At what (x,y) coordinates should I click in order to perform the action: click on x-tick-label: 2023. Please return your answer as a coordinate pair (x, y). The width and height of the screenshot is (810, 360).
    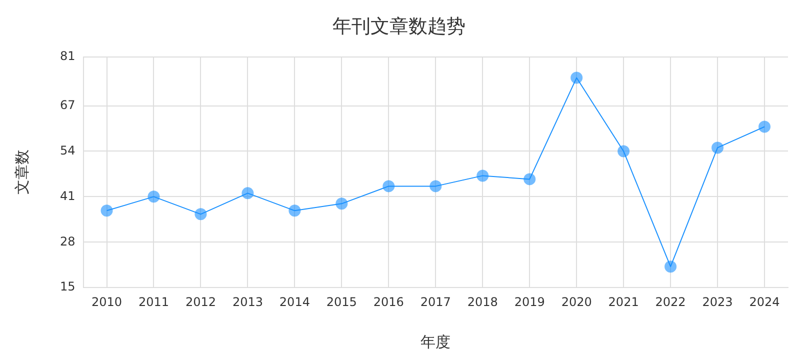
    Looking at the image, I should click on (717, 301).